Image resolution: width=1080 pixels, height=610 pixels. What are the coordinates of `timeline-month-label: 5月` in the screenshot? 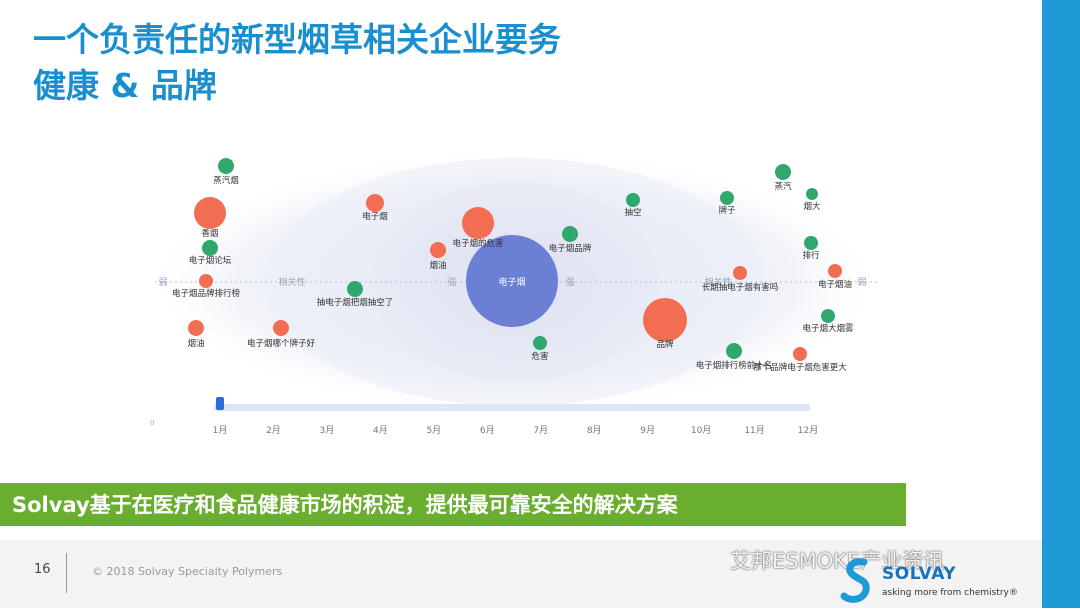 It's located at (433, 430).